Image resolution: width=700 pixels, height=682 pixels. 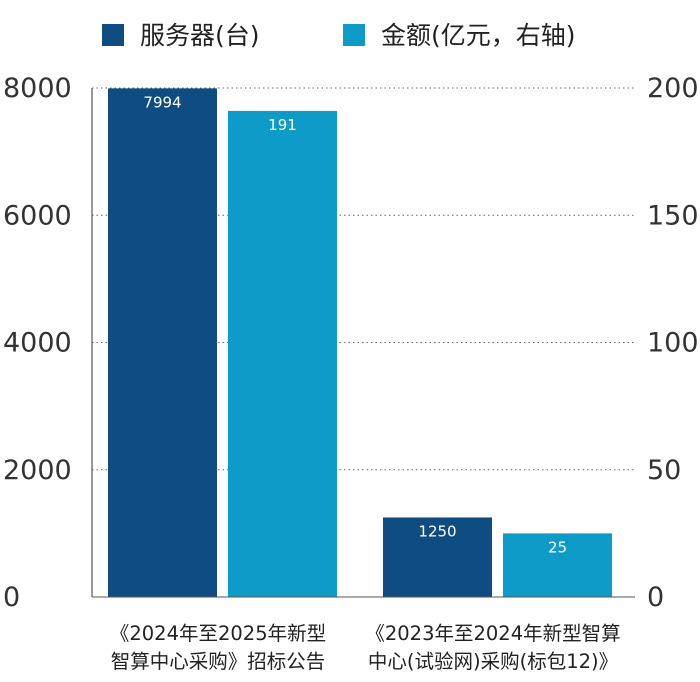 What do you see at coordinates (557, 547) in the screenshot?
I see `data-label: 25` at bounding box center [557, 547].